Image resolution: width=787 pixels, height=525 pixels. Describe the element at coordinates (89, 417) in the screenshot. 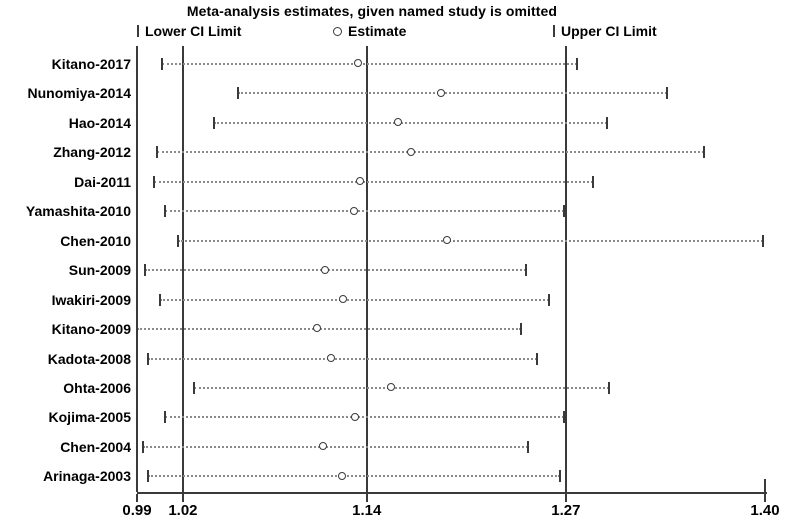

I see `study-label: Kojima-2005` at that location.